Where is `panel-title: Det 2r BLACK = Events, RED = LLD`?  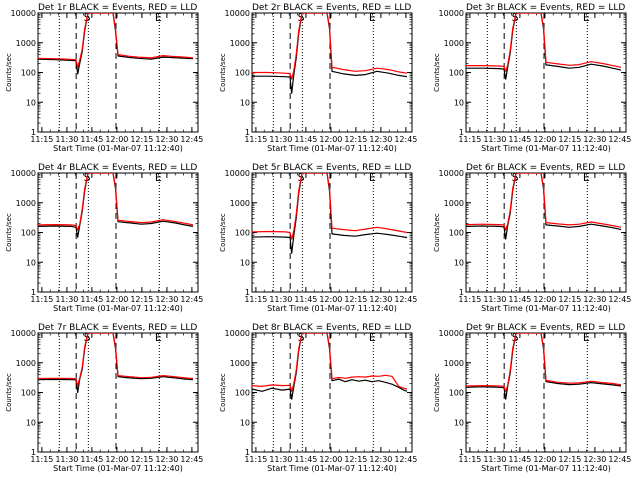
panel-title: Det 2r BLACK = Events, RED = LLD is located at coordinates (331, 8).